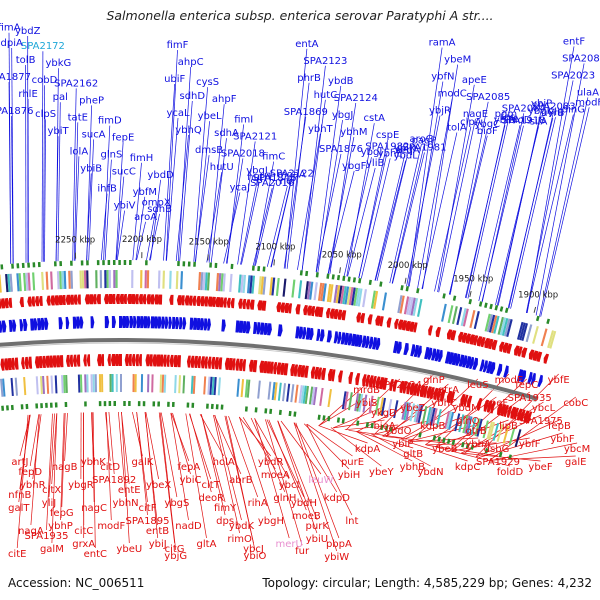 This screenshot has height=600, width=600. I want to click on gene-label: fimY, so click(225, 508).